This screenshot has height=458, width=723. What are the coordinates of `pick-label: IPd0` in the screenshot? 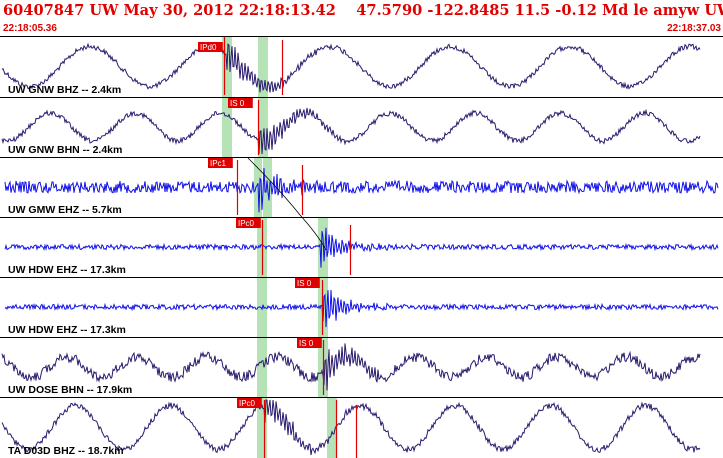 It's located at (208, 47).